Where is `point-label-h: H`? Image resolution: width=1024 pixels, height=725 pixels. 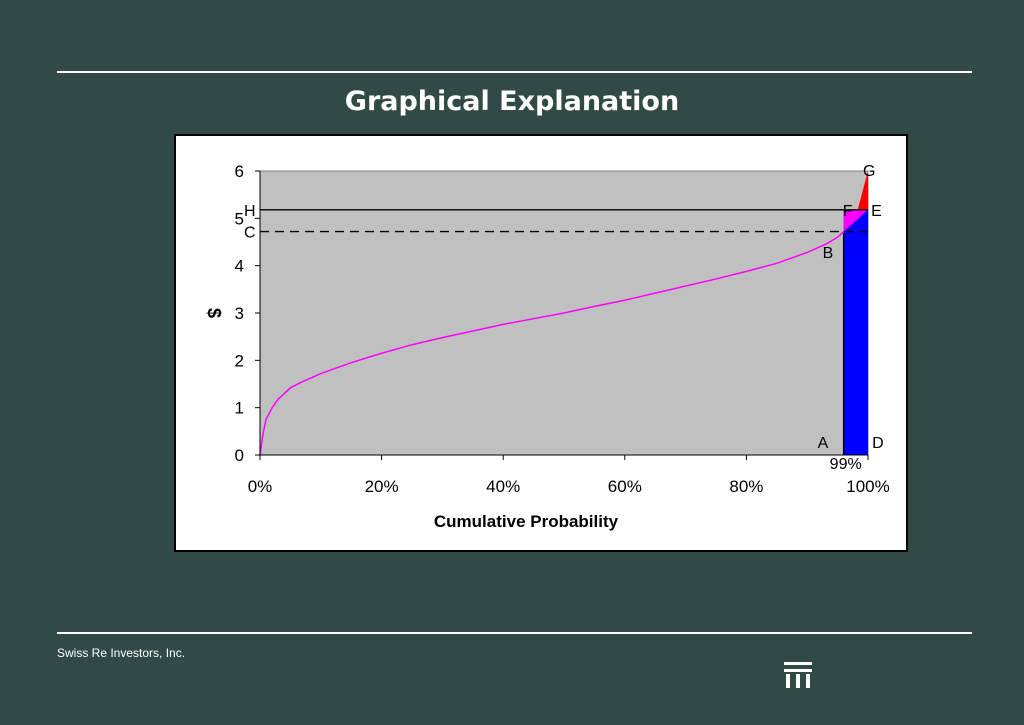
point-label-h: H is located at coordinates (250, 211).